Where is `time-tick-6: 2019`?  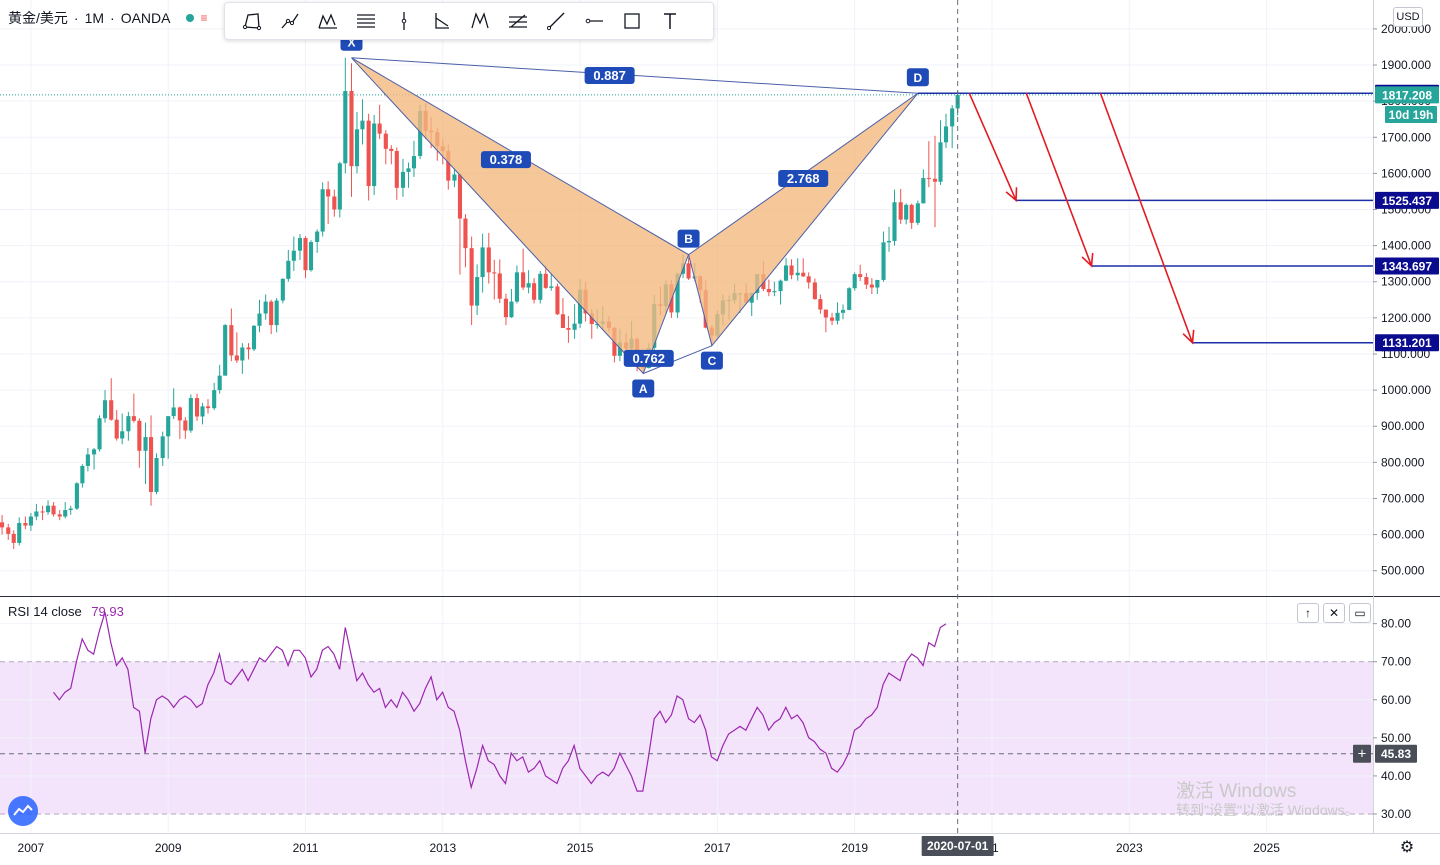 time-tick-6: 2019 is located at coordinates (854, 848).